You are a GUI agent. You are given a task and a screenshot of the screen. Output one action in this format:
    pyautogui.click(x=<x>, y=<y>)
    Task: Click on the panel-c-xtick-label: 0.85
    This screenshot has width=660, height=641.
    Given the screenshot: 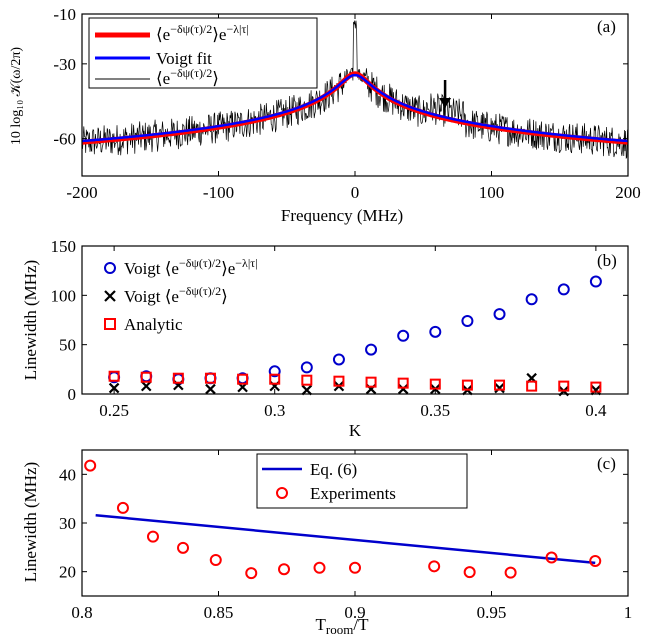 What is the action you would take?
    pyautogui.click(x=219, y=612)
    